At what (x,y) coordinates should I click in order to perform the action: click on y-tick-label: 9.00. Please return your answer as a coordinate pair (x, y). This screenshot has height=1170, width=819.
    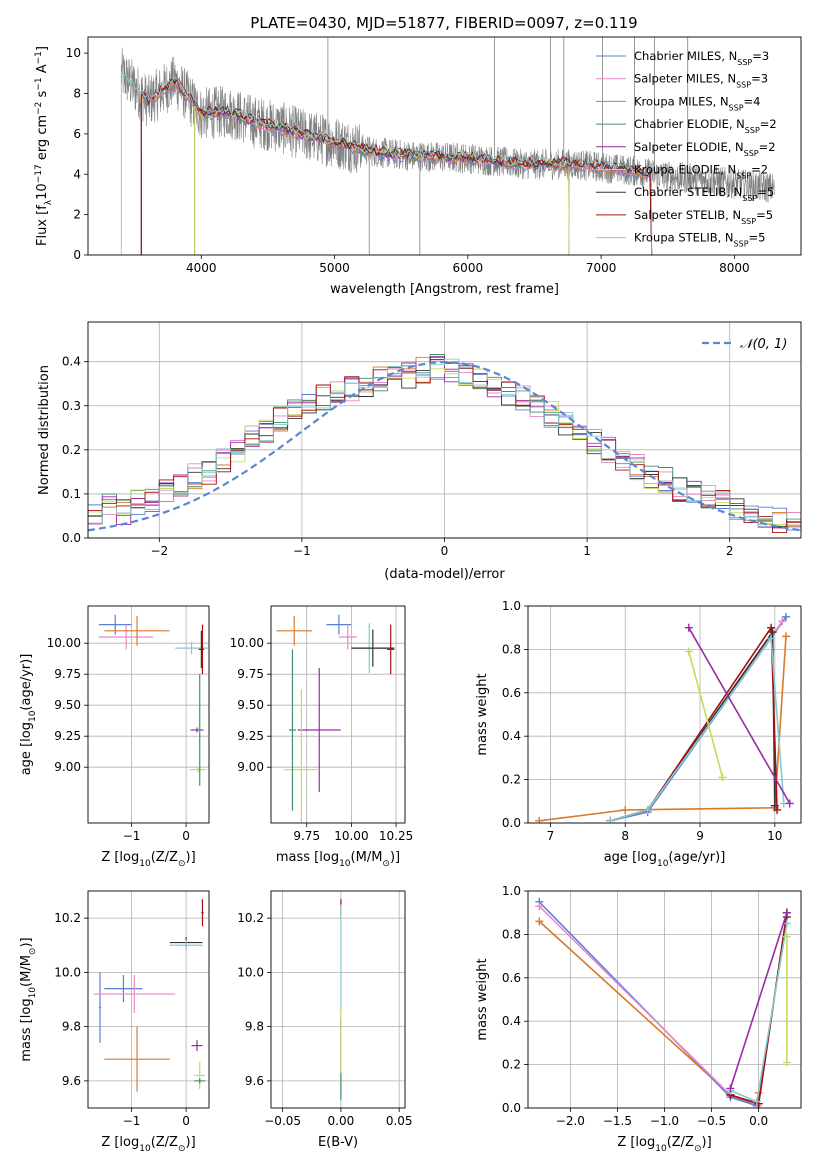
    Looking at the image, I should click on (67, 767).